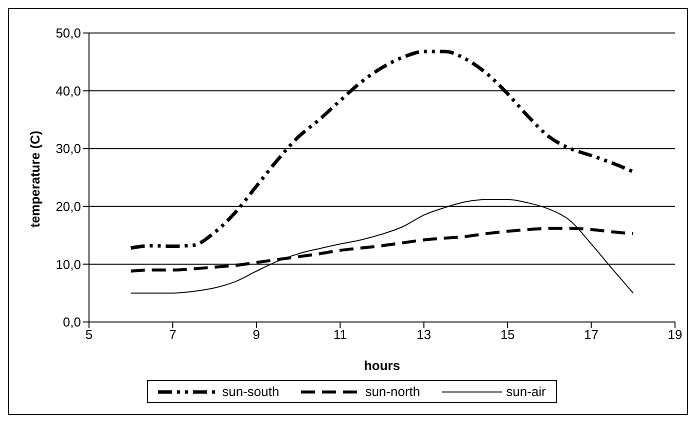 This screenshot has width=696, height=423. What do you see at coordinates (89, 334) in the screenshot?
I see `x-tick-label: 5` at bounding box center [89, 334].